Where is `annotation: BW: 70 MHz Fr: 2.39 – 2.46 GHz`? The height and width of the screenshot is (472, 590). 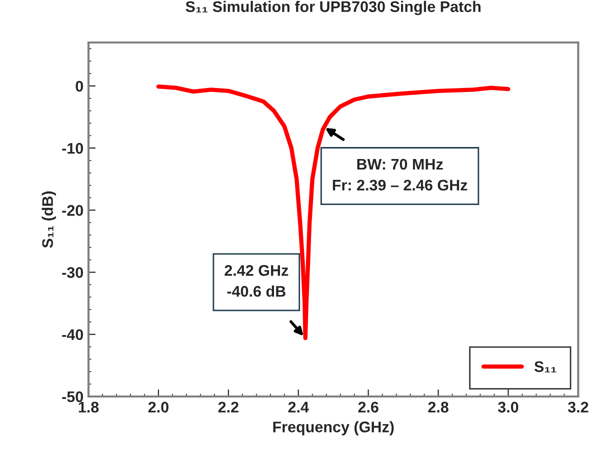
annotation: BW: 70 MHz Fr: 2.39 – 2.46 GHz is located at coordinates (400, 174).